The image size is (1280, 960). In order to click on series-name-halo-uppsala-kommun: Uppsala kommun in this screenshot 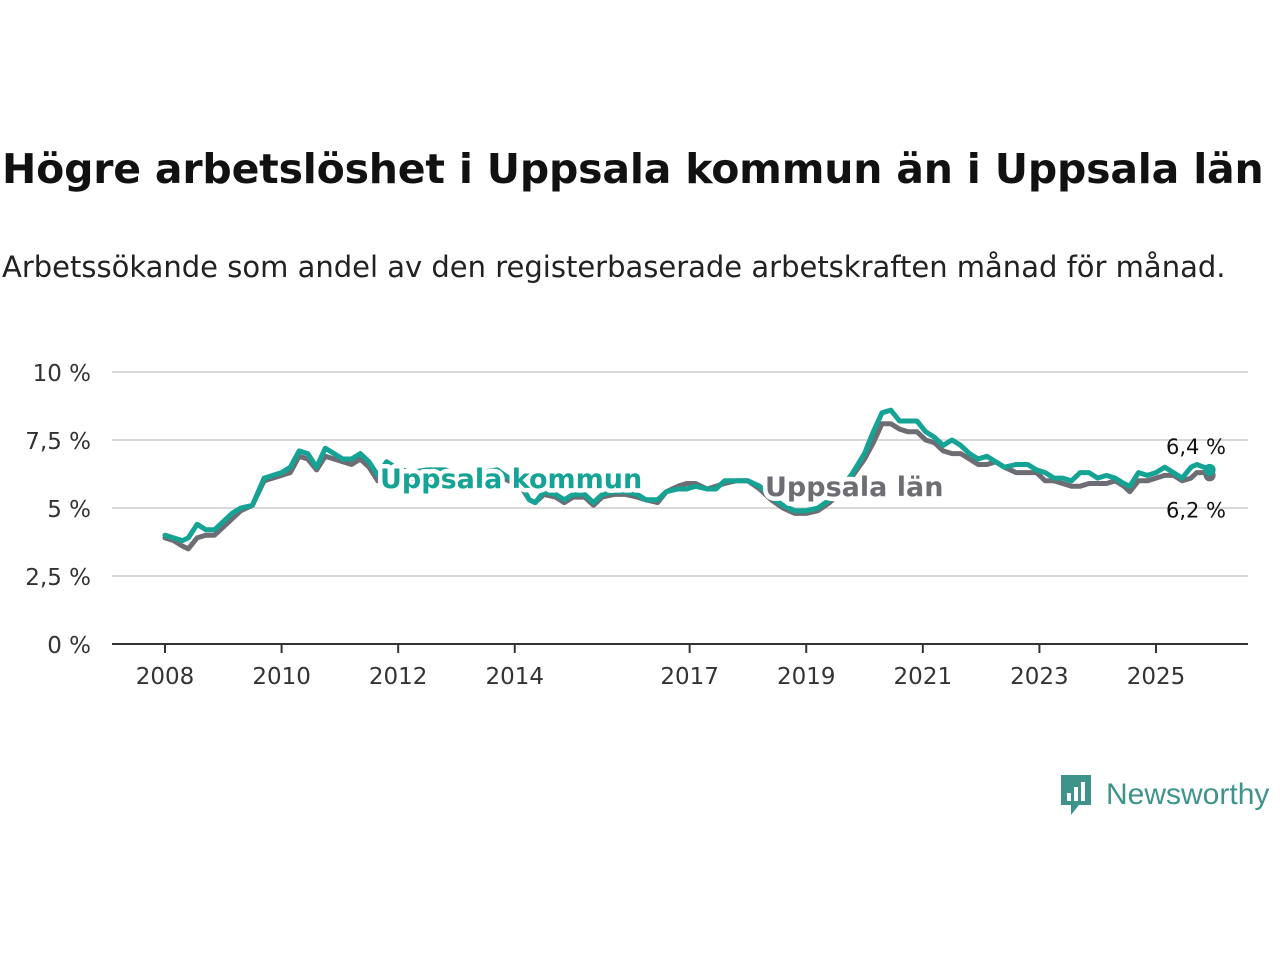, I will do `click(511, 479)`.